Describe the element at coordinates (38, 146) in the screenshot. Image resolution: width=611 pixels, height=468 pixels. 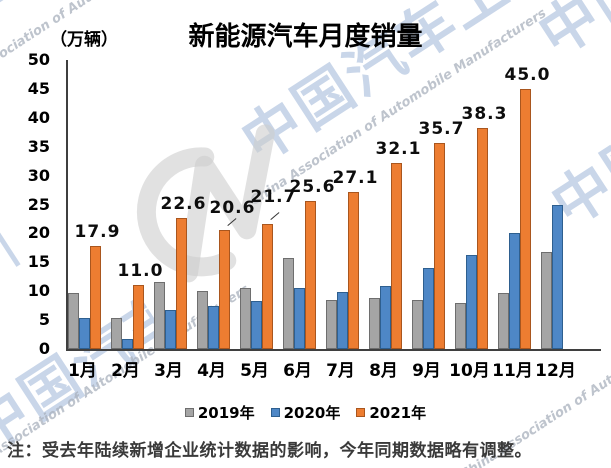
I see `y-tick-35: 35` at that location.